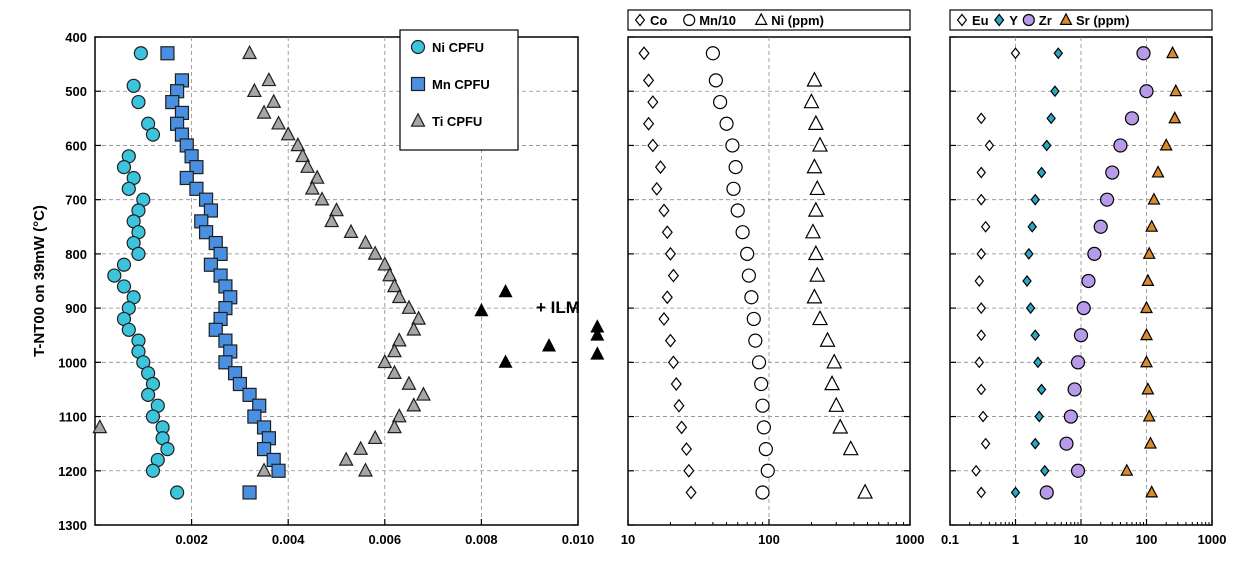 This screenshot has height=561, width=1246. What do you see at coordinates (1212, 539) in the screenshot?
I see `panel-3-x-tick-label: 1000` at bounding box center [1212, 539].